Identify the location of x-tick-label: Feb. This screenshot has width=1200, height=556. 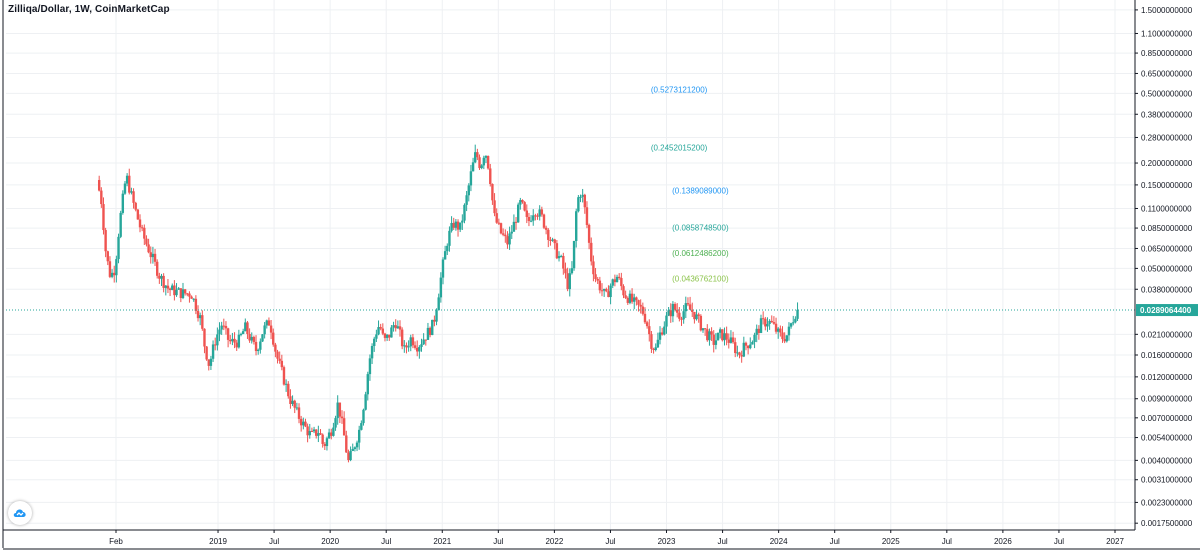
(116, 541).